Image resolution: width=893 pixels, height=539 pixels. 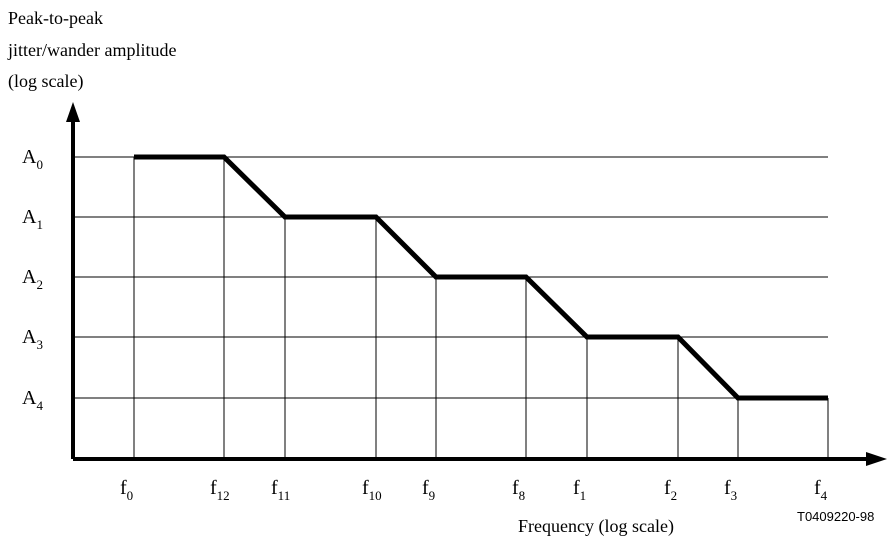 What do you see at coordinates (670, 490) in the screenshot?
I see `frequency-tick-label: f2` at bounding box center [670, 490].